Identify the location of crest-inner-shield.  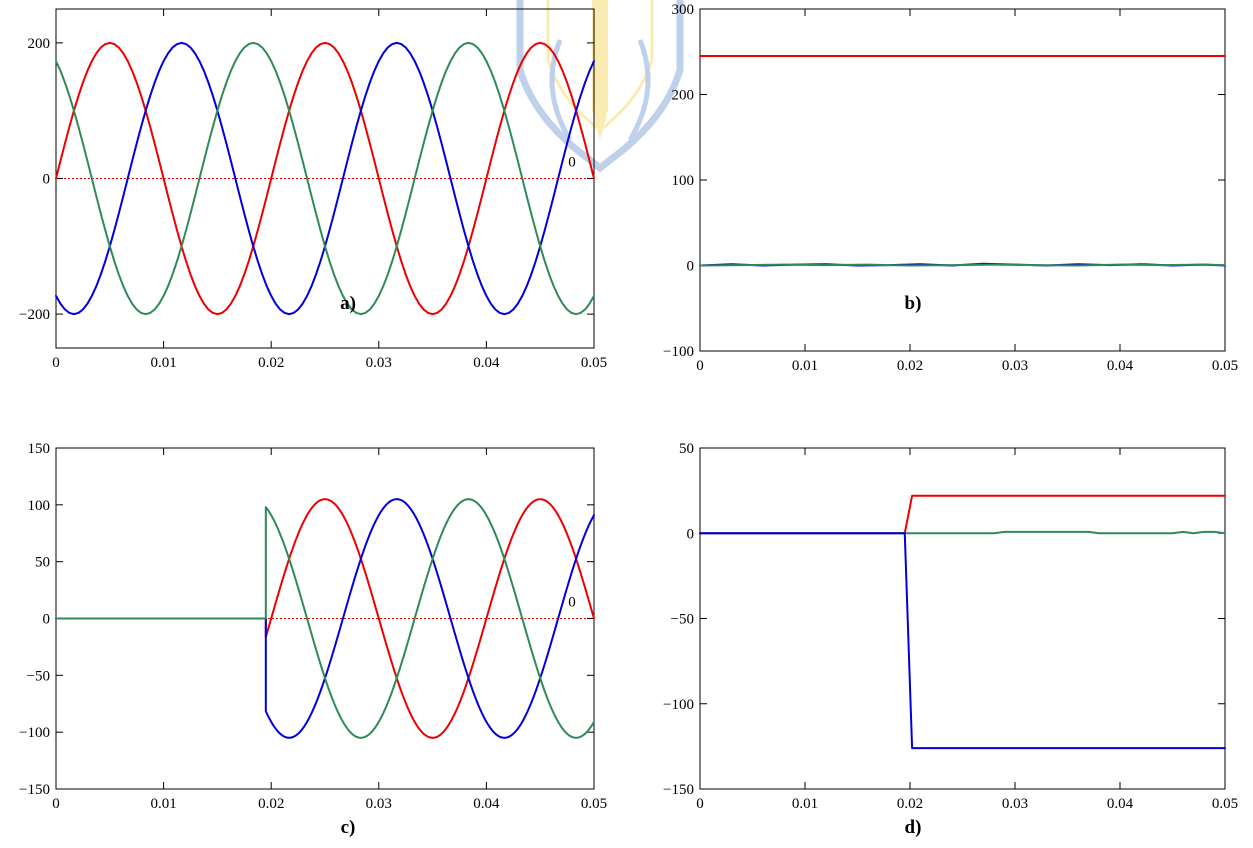
(600, 66).